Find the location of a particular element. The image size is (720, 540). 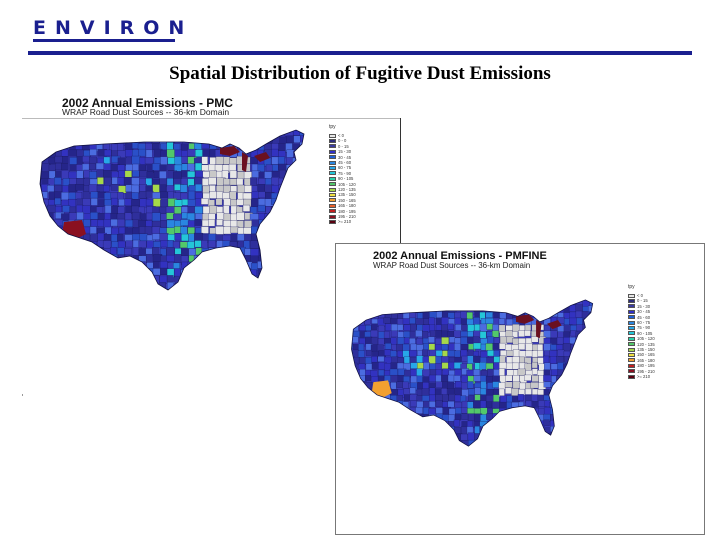

legend-row: 60 - 75 is located at coordinates (639, 322).